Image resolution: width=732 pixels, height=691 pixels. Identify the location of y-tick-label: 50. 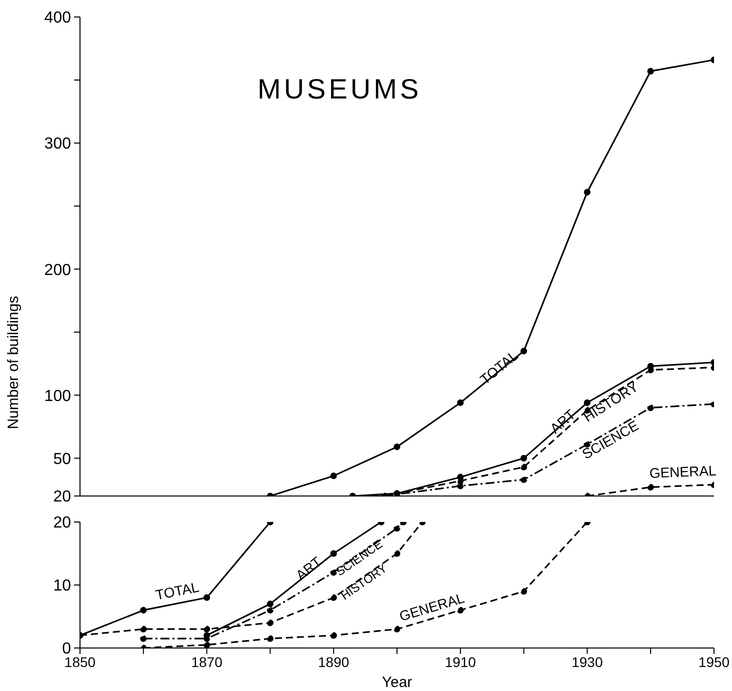
(62, 459).